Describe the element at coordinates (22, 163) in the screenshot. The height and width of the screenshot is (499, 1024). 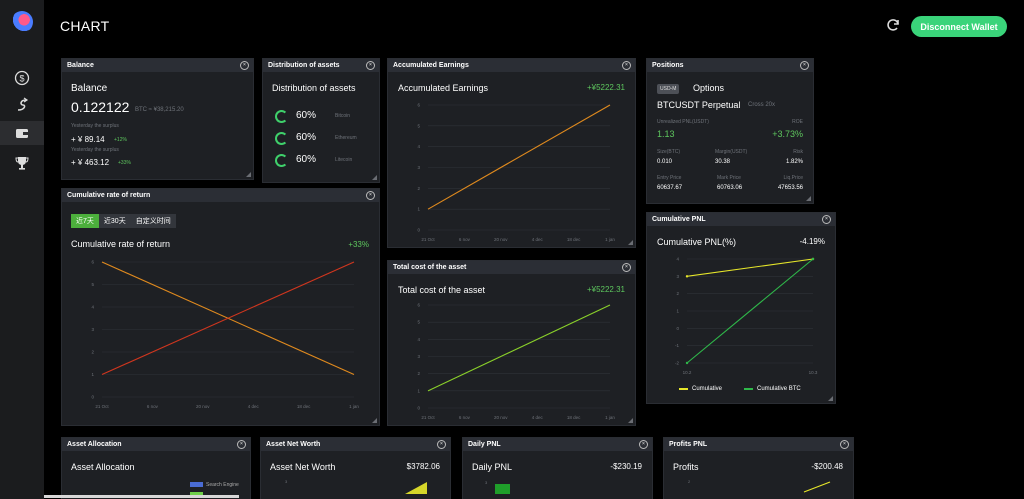
I see `trophy-icon` at that location.